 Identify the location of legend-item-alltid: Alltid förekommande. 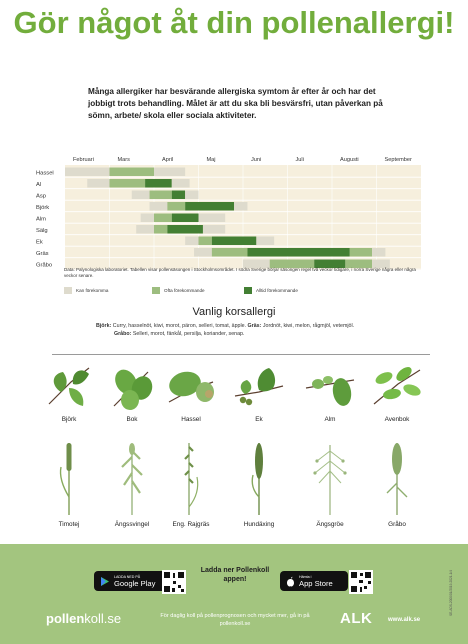
(271, 290).